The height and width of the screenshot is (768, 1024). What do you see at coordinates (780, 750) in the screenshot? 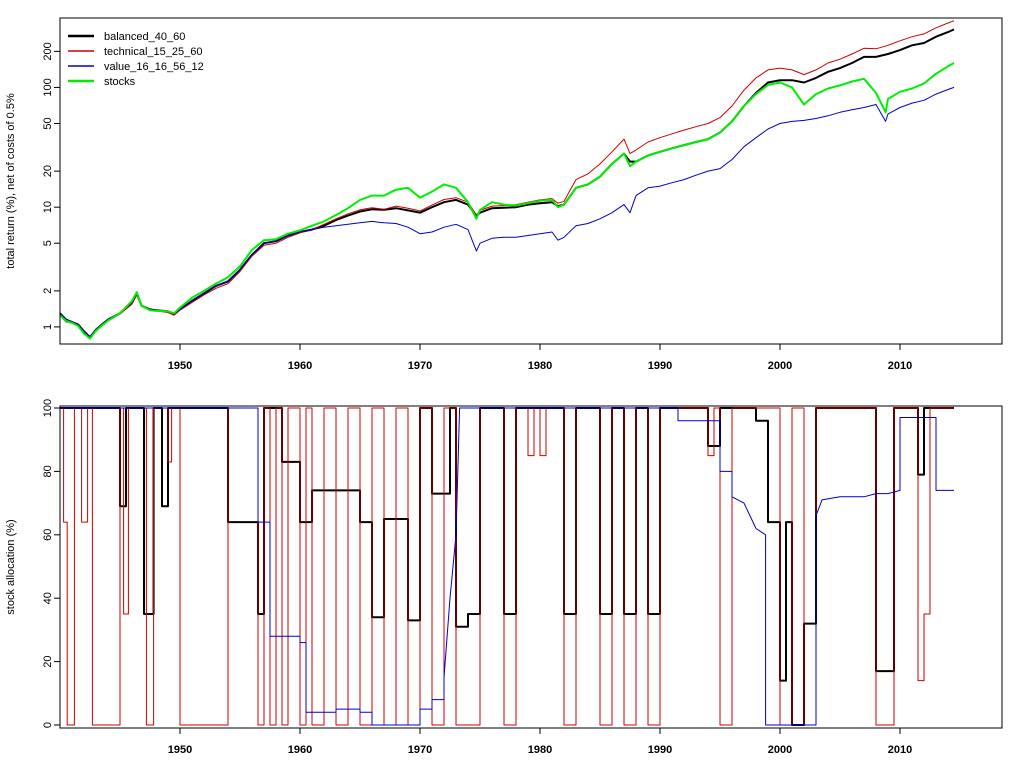
I see `allocation-x-tick-label: 2000` at bounding box center [780, 750].